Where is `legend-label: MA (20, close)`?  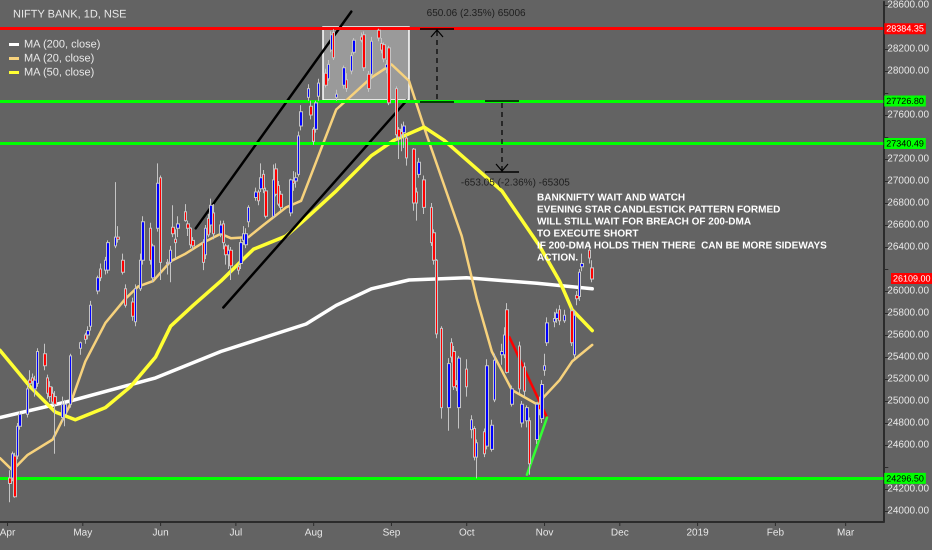
legend-label: MA (20, close) is located at coordinates (59, 58).